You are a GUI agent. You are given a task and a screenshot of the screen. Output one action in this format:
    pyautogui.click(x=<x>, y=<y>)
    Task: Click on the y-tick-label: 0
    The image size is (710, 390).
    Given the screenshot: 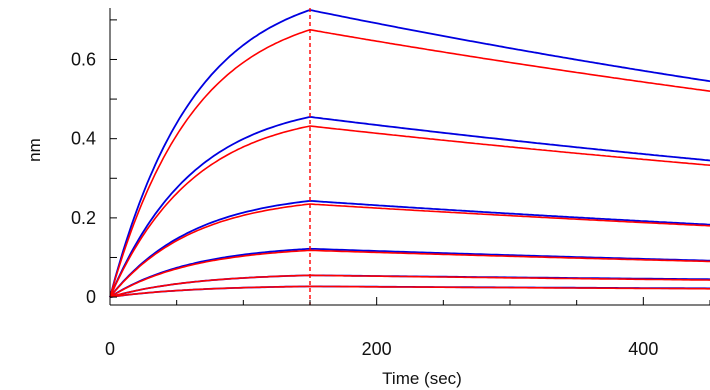 What is the action you would take?
    pyautogui.click(x=91, y=297)
    